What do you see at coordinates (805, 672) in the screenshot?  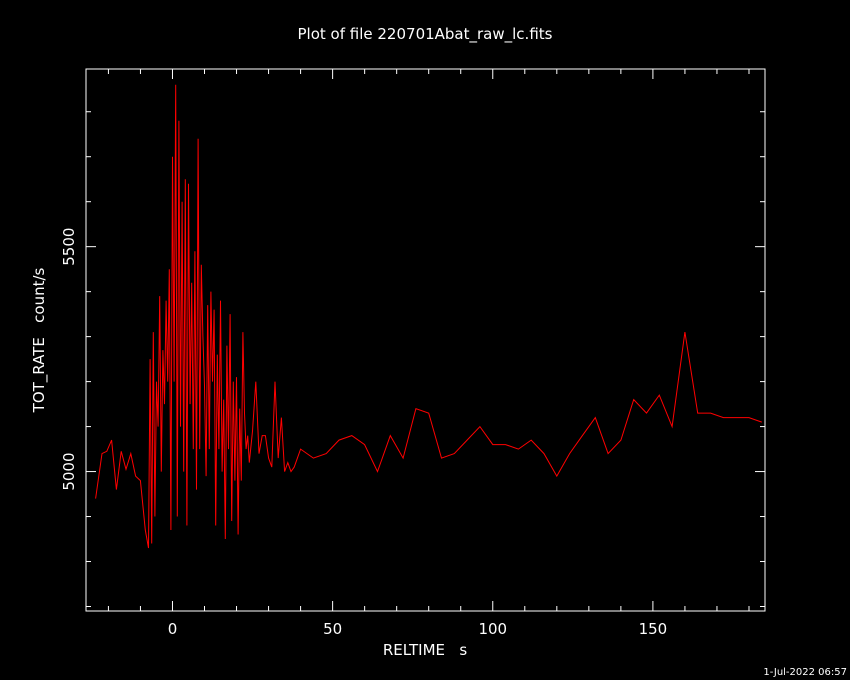 I see `timestamp: 1-Jul-2022 06:57` at bounding box center [805, 672].